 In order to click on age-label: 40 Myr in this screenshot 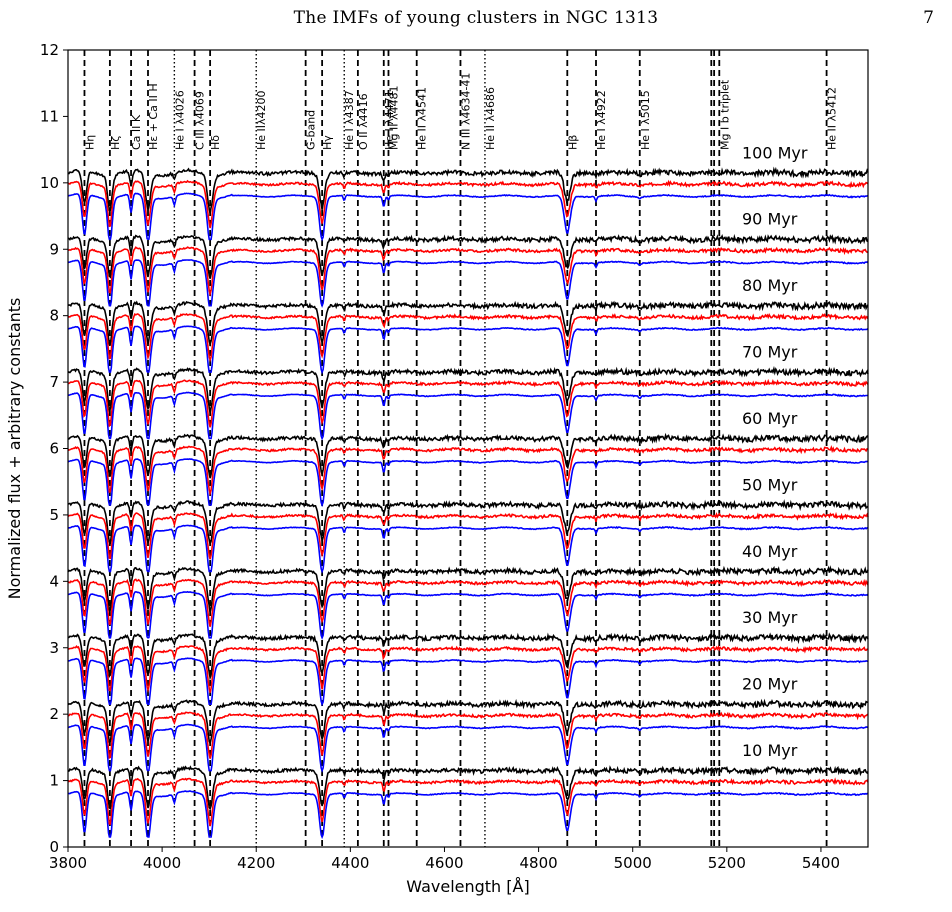, I will do `click(770, 551)`.